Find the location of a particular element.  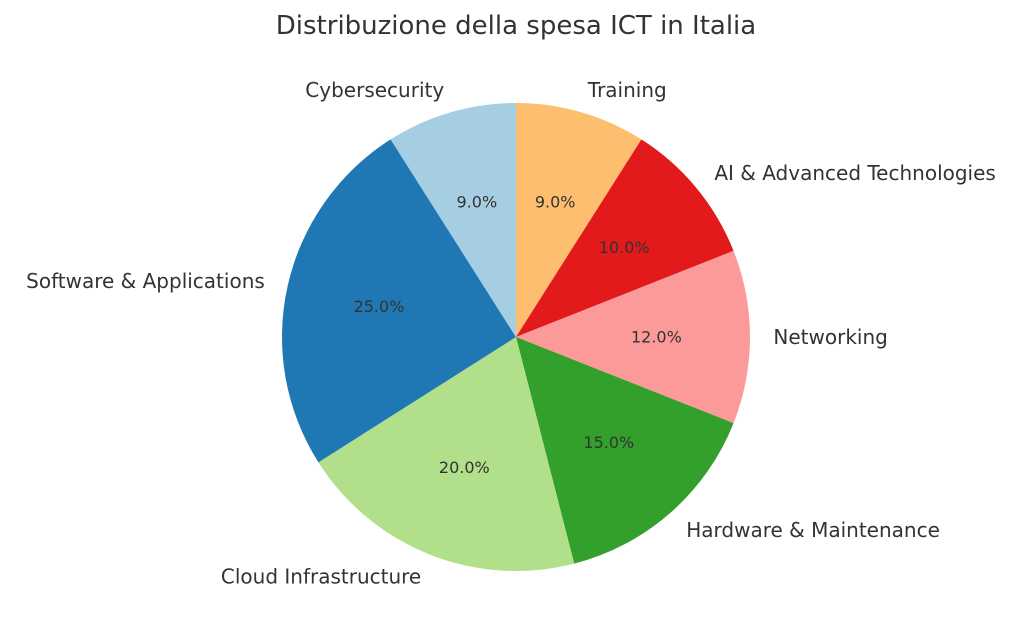

pie-pct-label-0: 9.0% is located at coordinates (555, 202).